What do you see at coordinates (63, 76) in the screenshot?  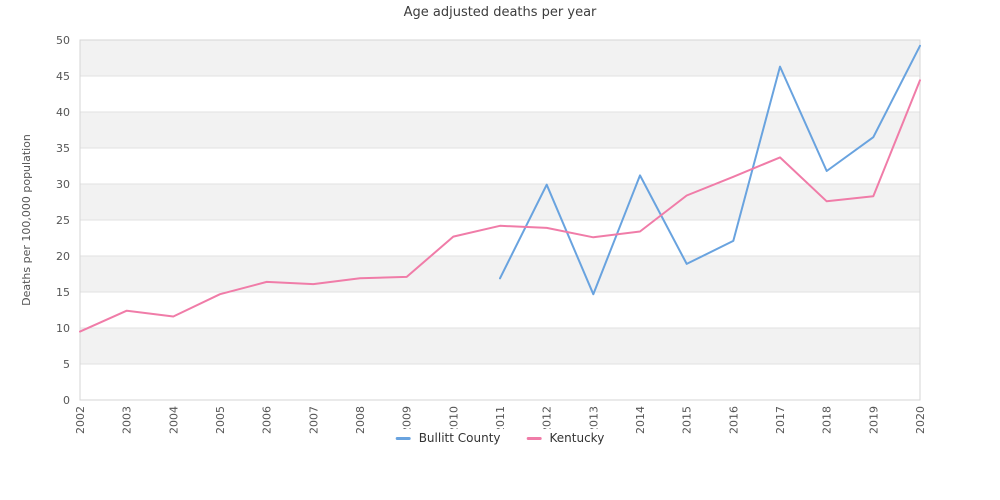 I see `y-tick-label: 45` at bounding box center [63, 76].